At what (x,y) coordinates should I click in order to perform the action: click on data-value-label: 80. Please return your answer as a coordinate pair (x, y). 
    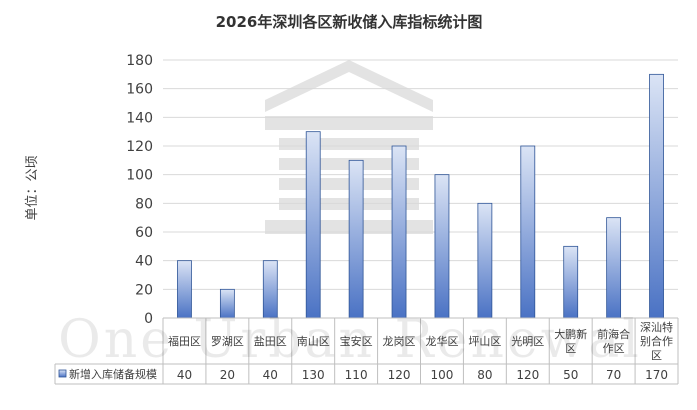
    Looking at the image, I should click on (484, 375).